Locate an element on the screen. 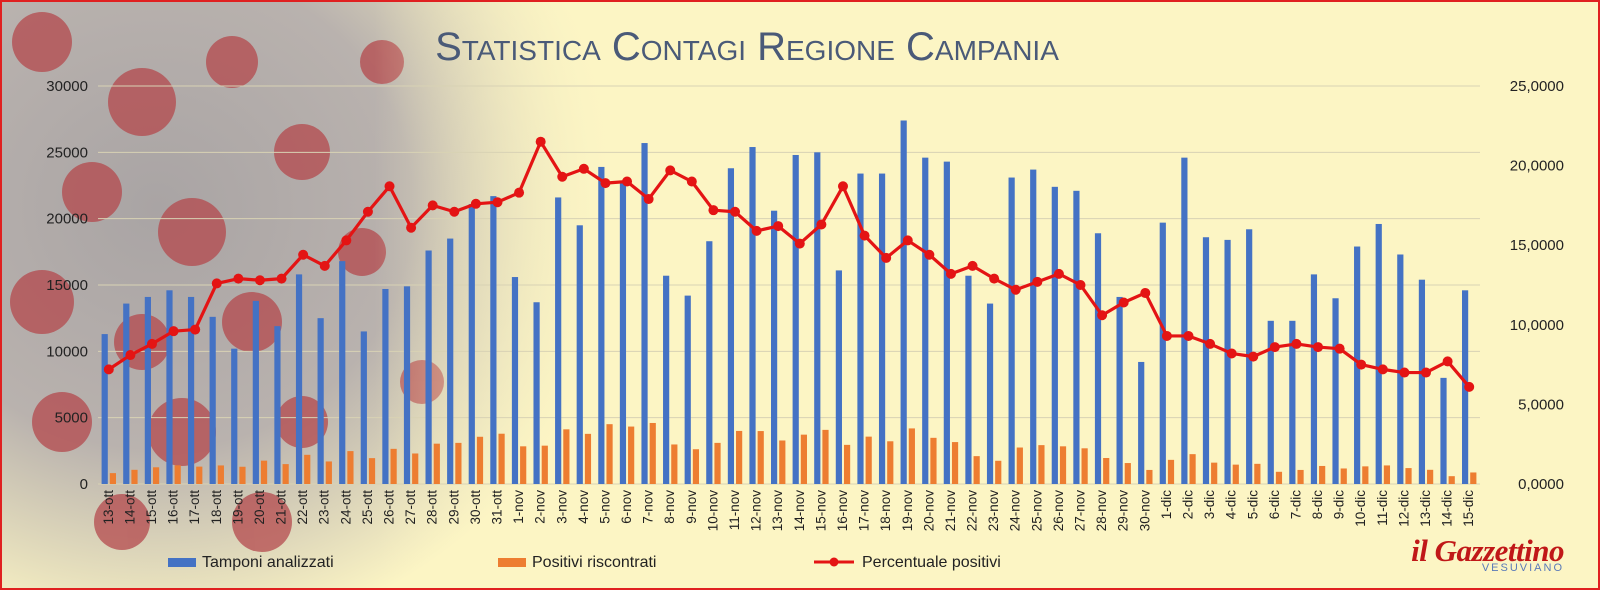 The width and height of the screenshot is (1600, 590). legend-label-percentuale: Percentuale positivi is located at coordinates (931, 562).